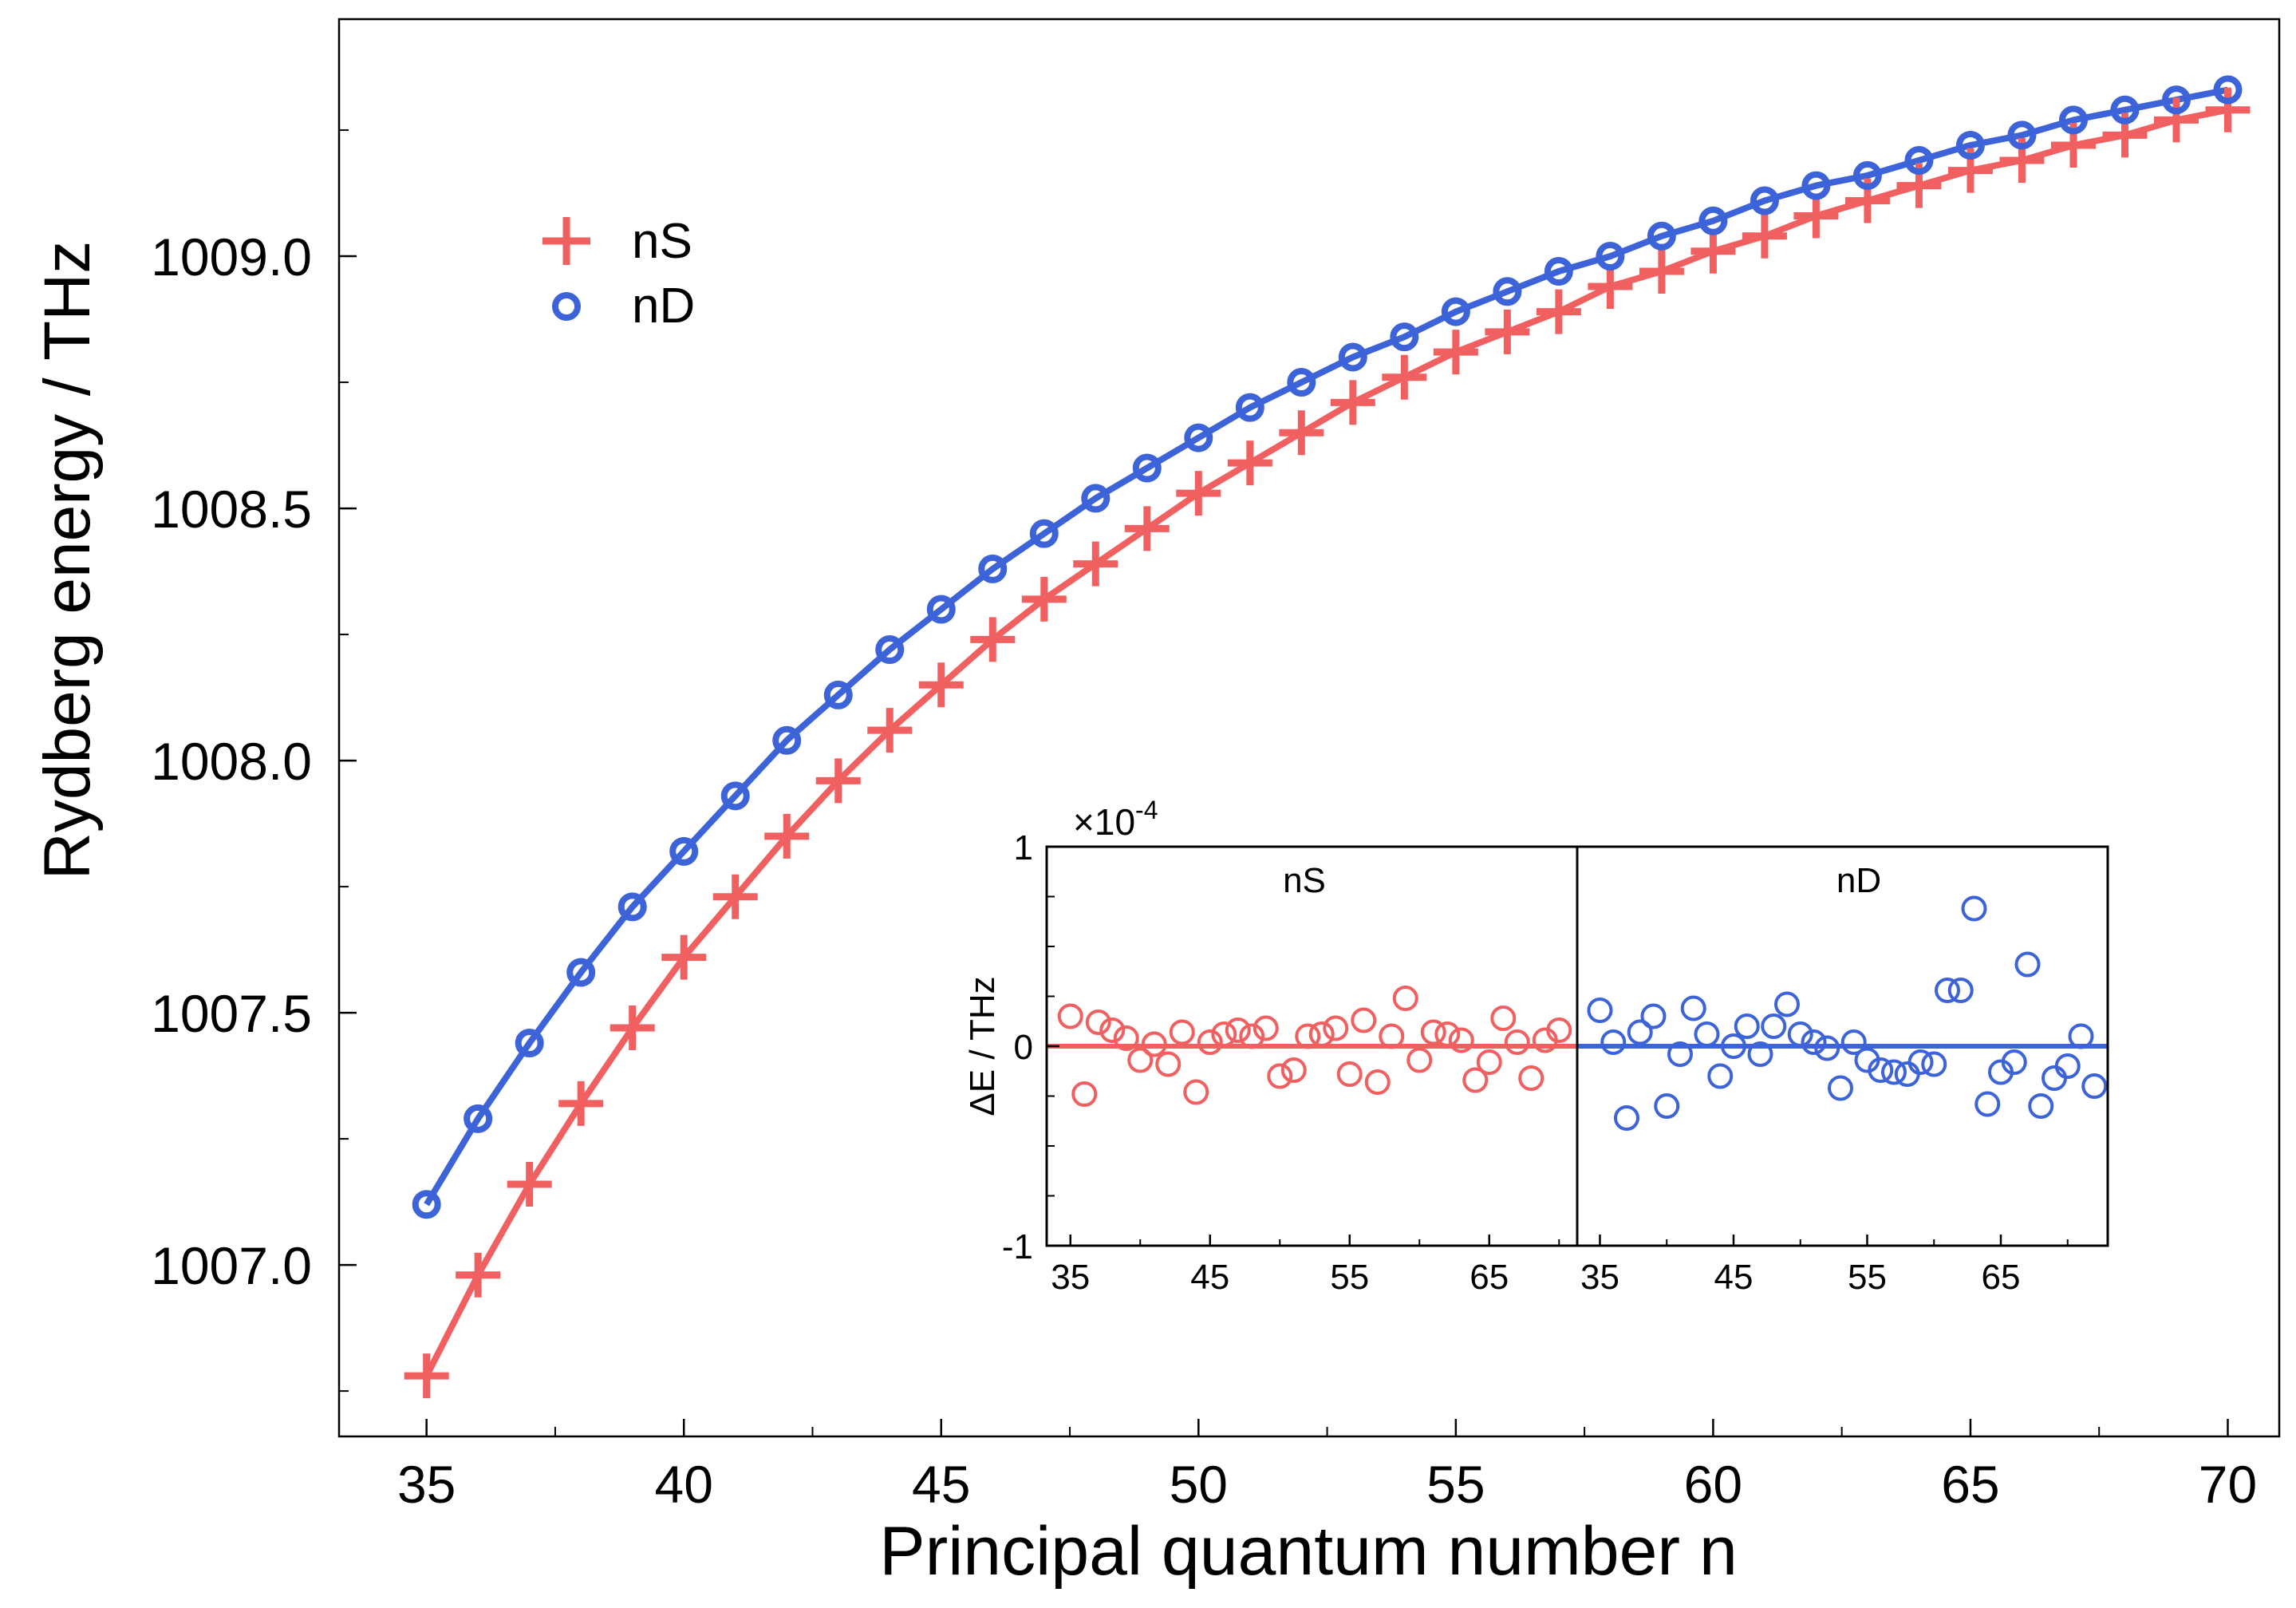  I want to click on inset-panel-label-nD: nD, so click(1858, 880).